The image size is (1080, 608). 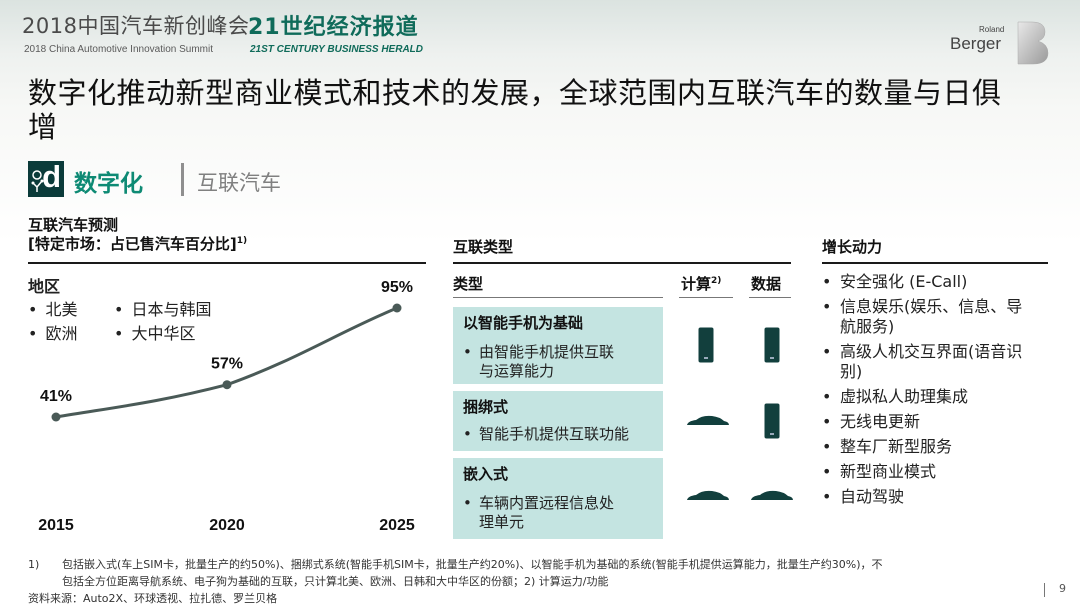 I want to click on type-desc: • 车辆内置远程信息处 理单元, so click(x=539, y=512).